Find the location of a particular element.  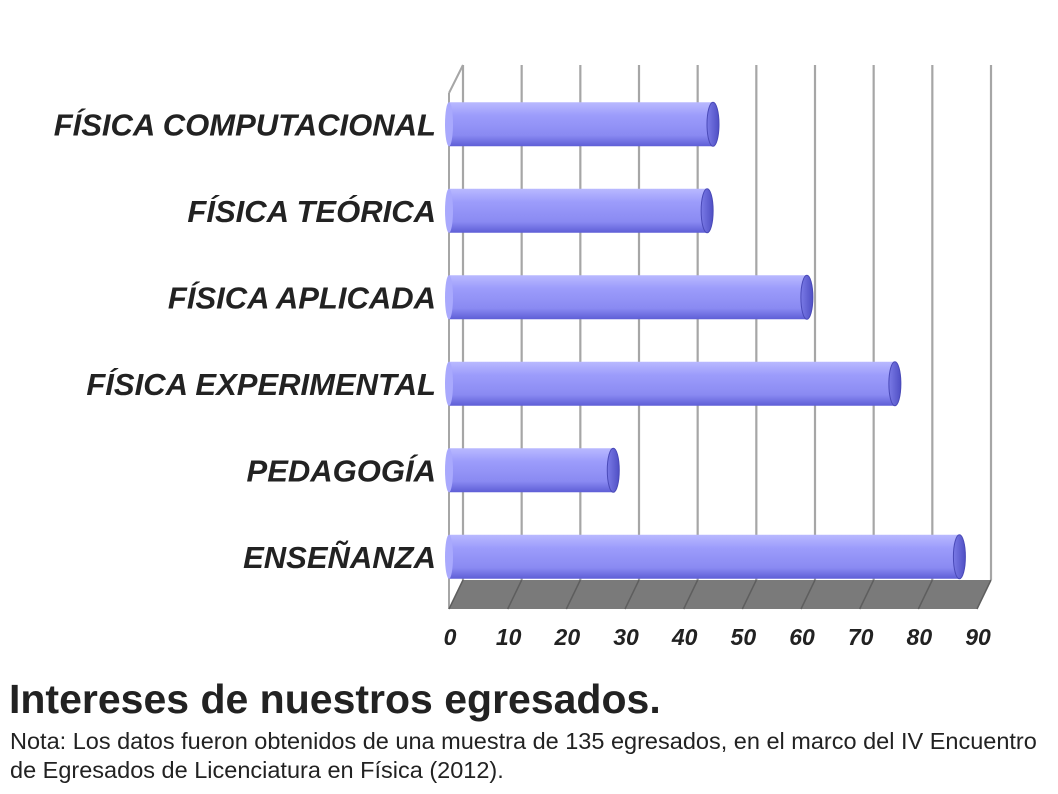

x-tick-labels: 0 10 20 30 40 50 60 70 80 90 is located at coordinates (717, 637).